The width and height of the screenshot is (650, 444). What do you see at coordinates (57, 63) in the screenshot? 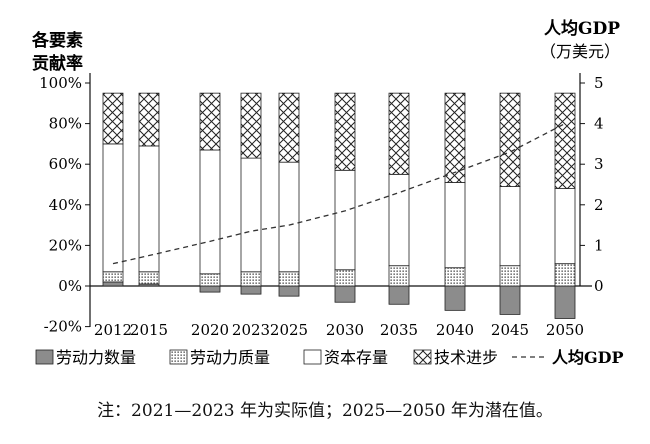
I see `left-axis-title: 贡献率` at bounding box center [57, 63].